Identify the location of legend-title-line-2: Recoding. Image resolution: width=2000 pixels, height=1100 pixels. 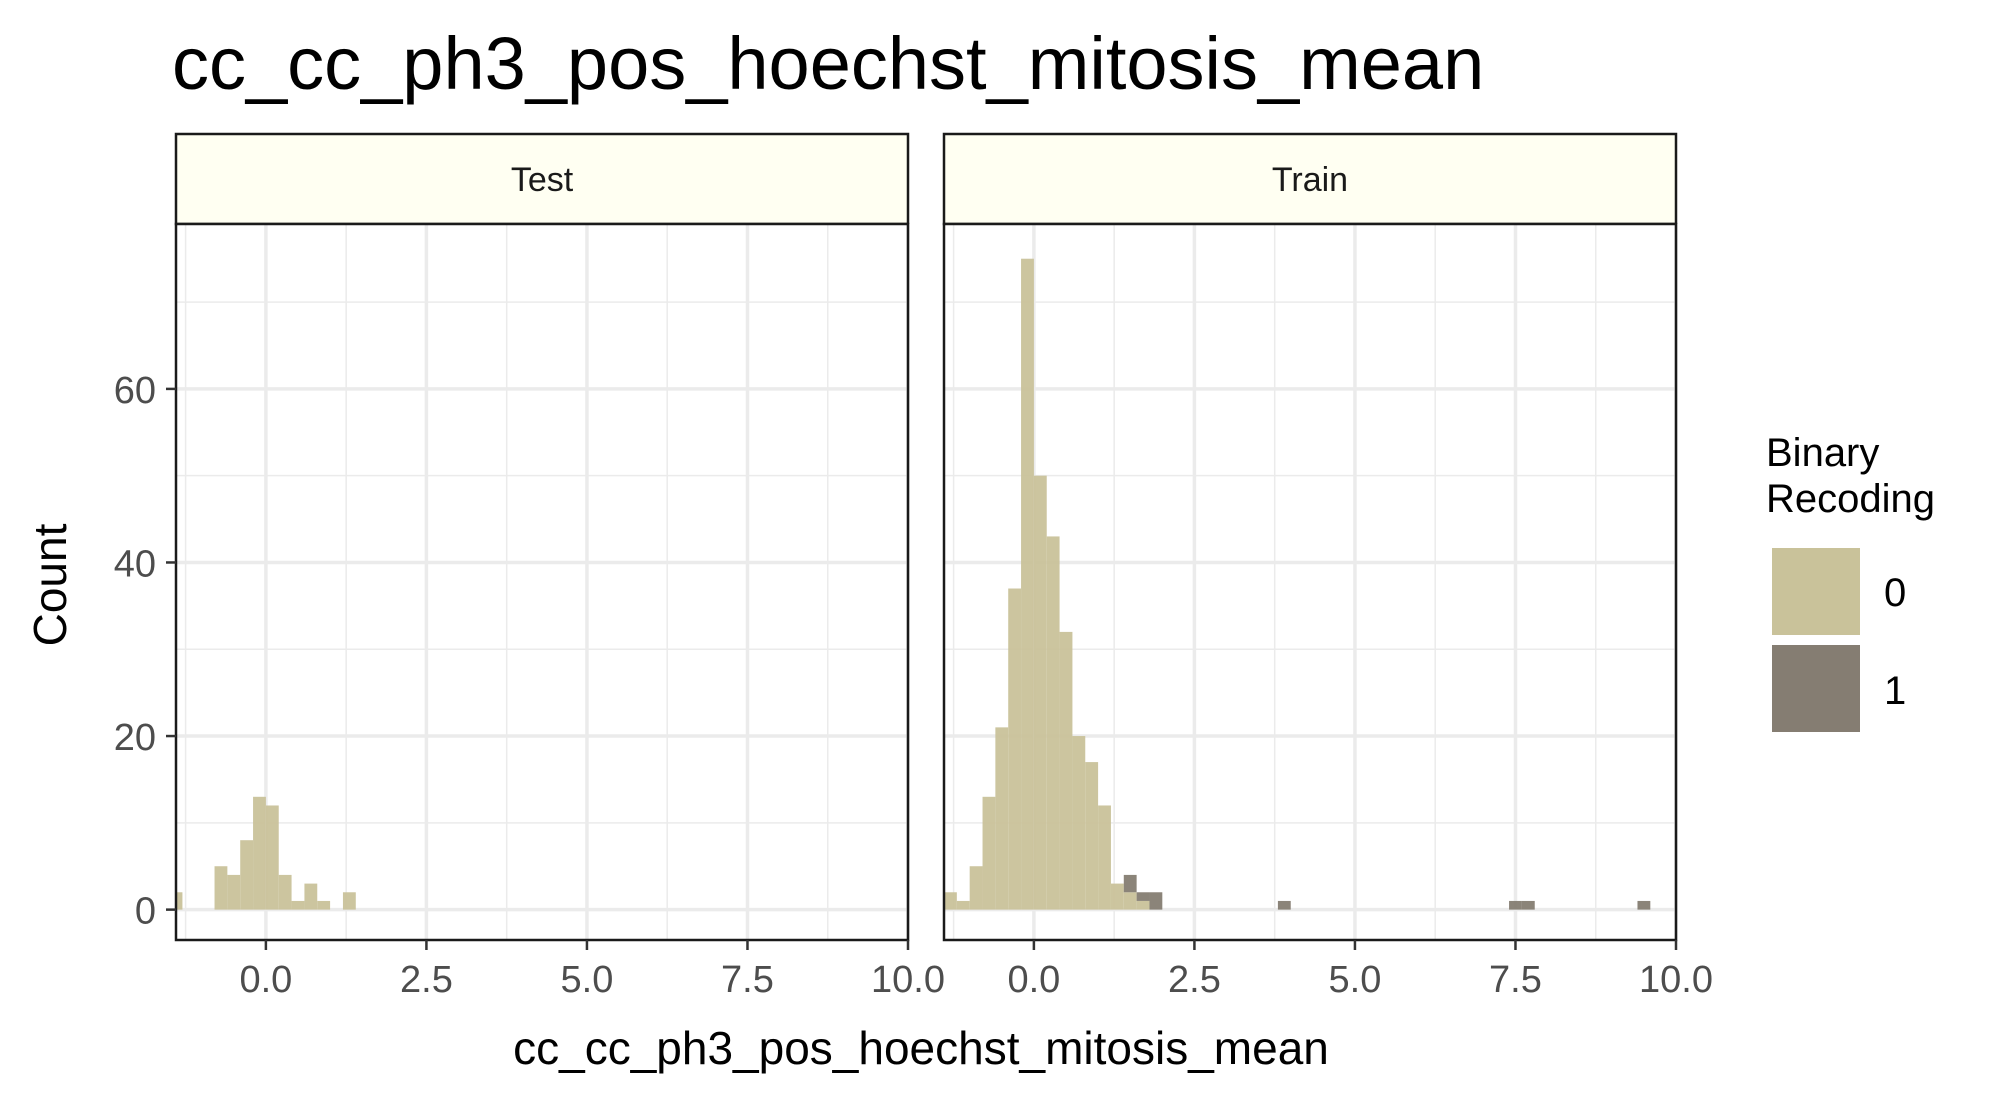
(1850, 499).